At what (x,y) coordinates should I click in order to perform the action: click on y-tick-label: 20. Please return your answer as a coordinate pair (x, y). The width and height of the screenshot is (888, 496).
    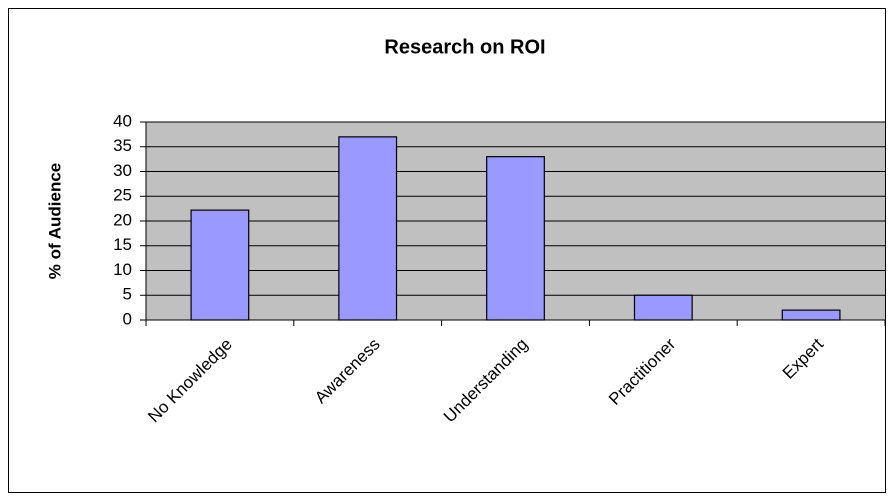
    Looking at the image, I should click on (122, 219).